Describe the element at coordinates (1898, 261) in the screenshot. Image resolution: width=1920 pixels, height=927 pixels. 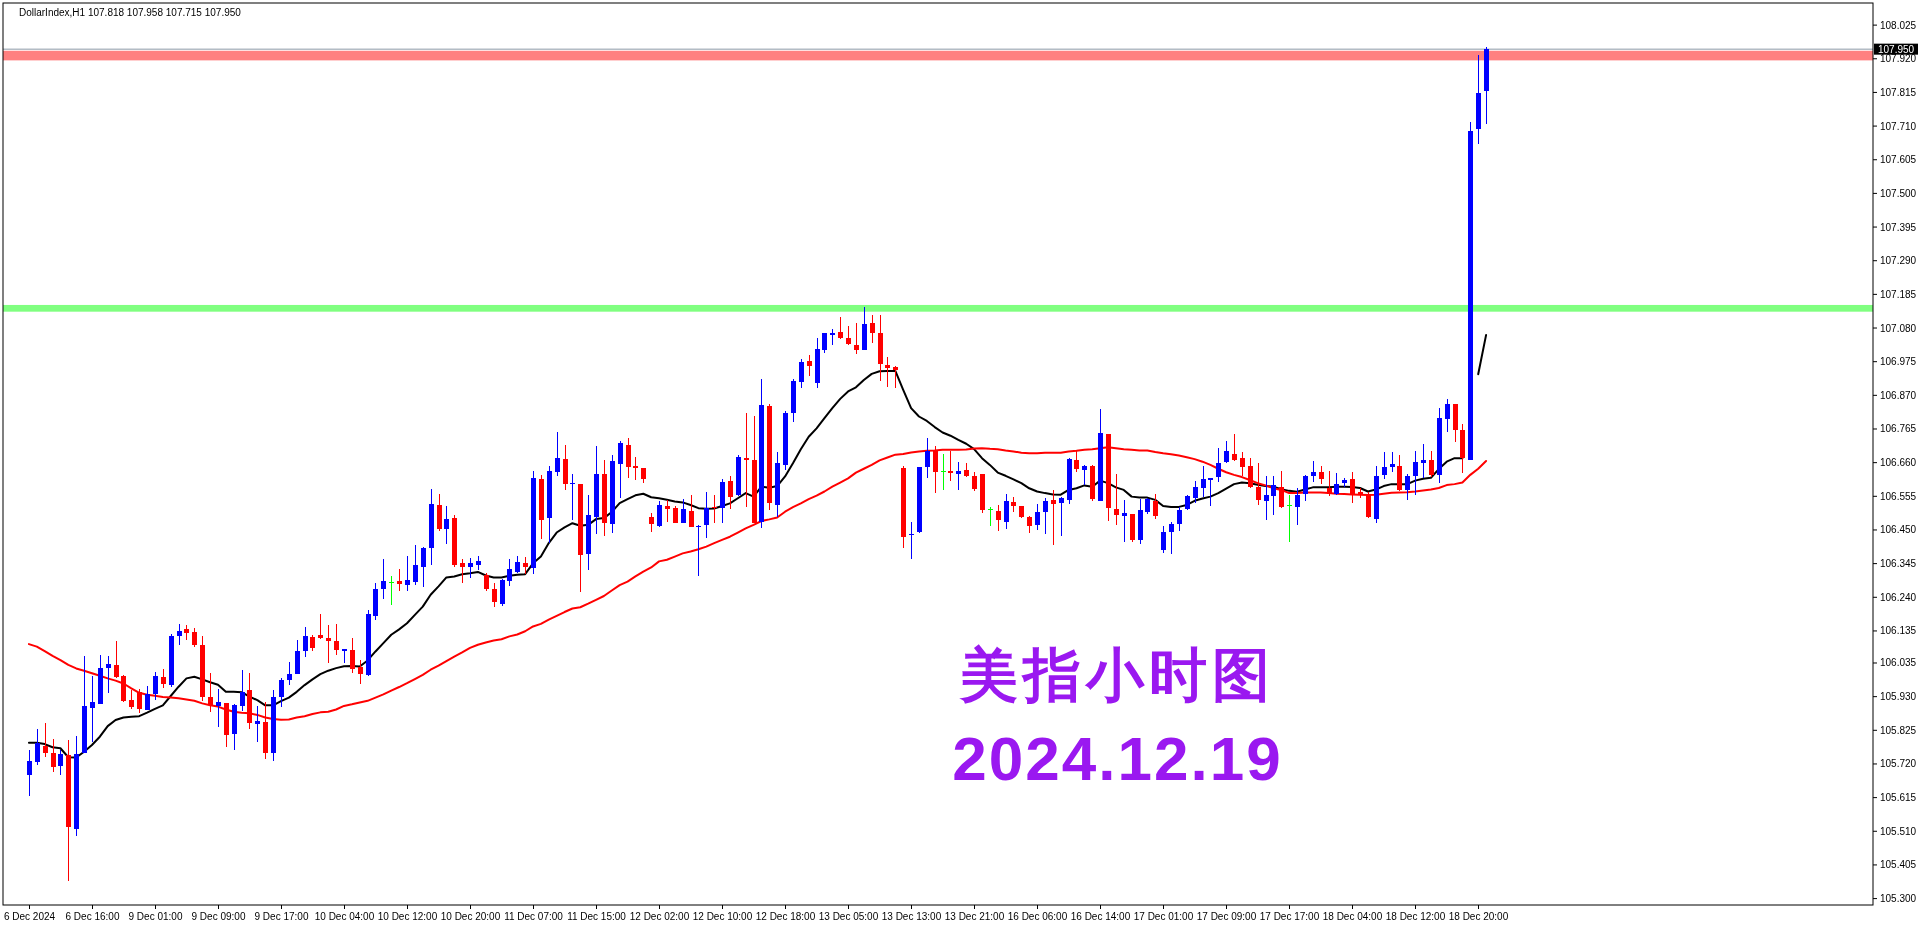
I see `y-tick-label: 107.290` at that location.